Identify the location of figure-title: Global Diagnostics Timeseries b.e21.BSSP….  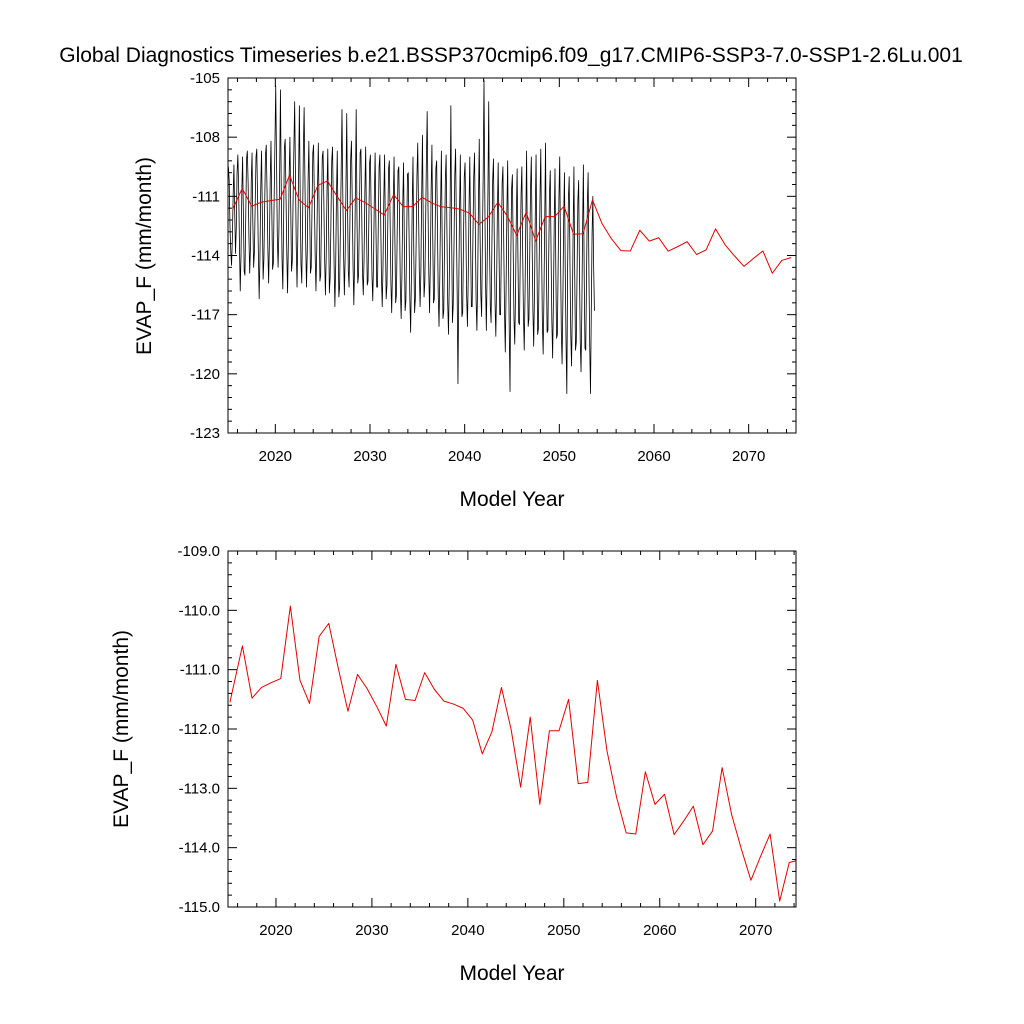
(511, 55).